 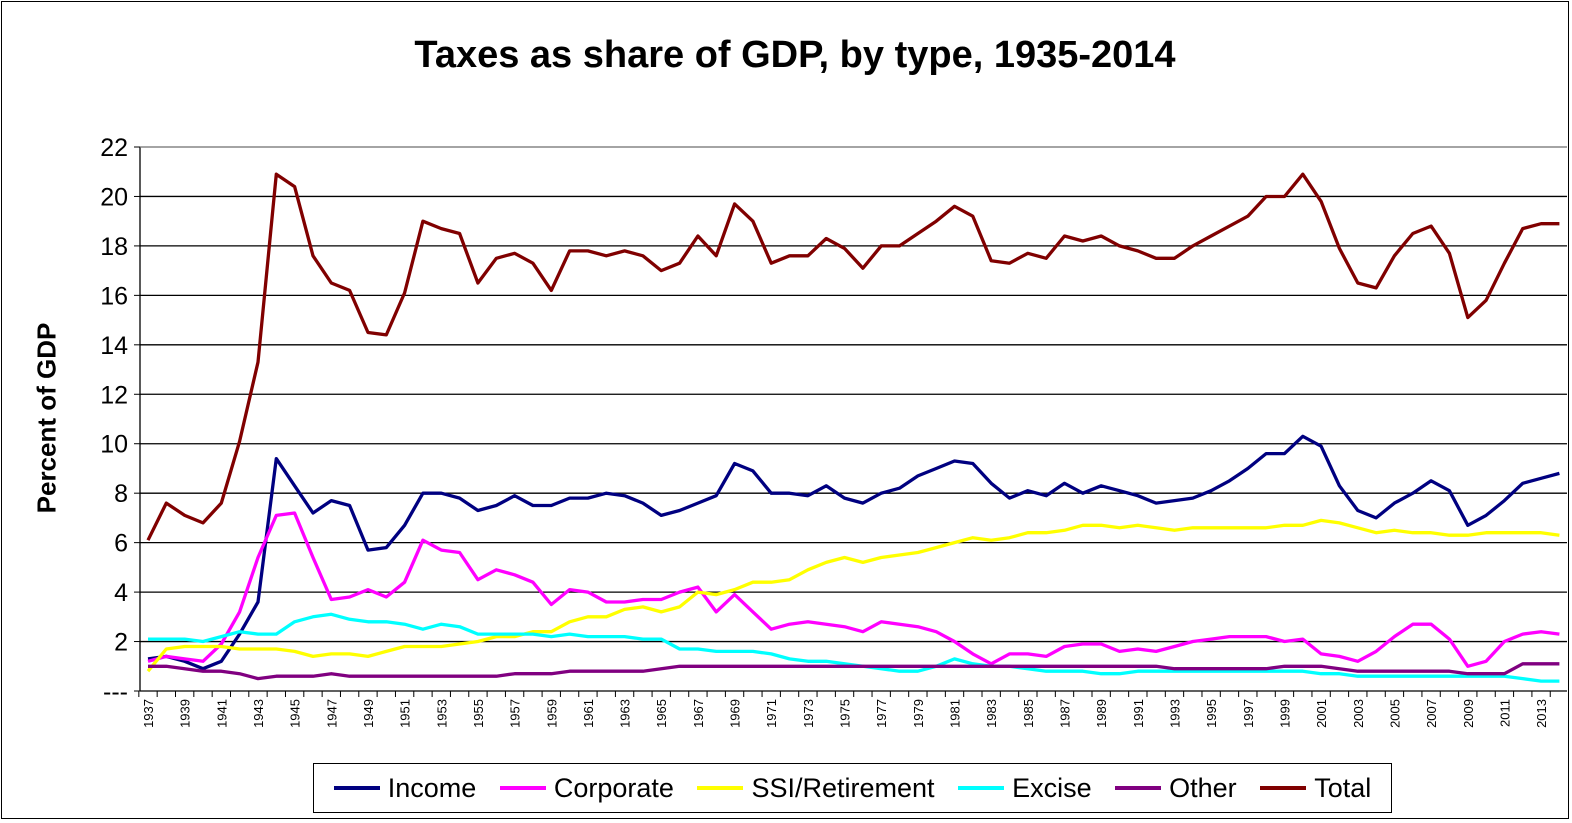 I want to click on legend-item: SSI/Retirement, so click(x=816, y=788).